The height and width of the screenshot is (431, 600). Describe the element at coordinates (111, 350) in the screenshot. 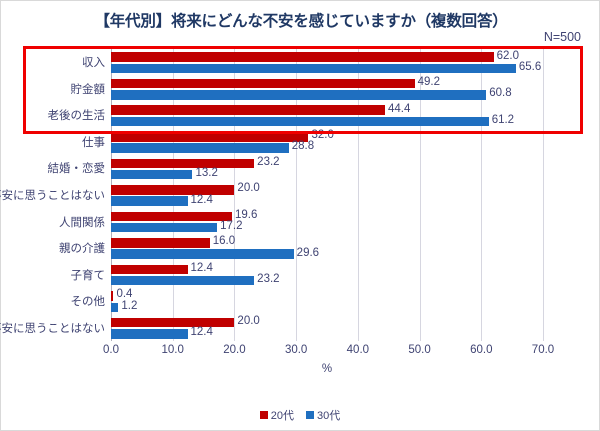

I see `x-tick-label: 0.0` at that location.